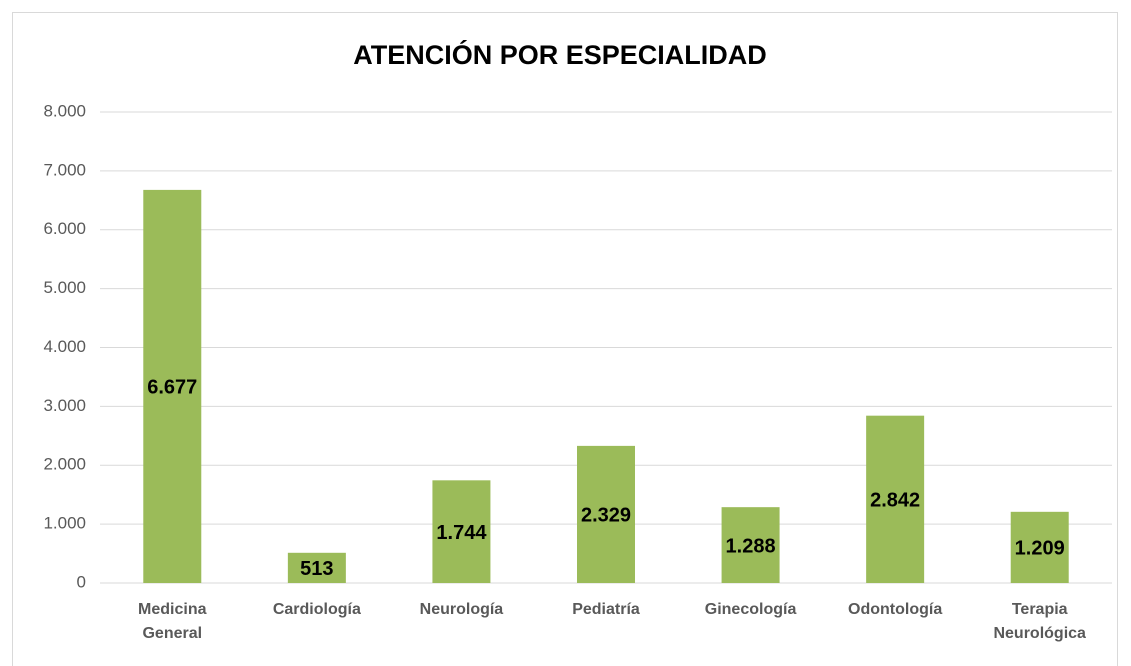 This screenshot has height=666, width=1131. Describe the element at coordinates (172, 621) in the screenshot. I see `x-tick-label: Medicina General` at that location.